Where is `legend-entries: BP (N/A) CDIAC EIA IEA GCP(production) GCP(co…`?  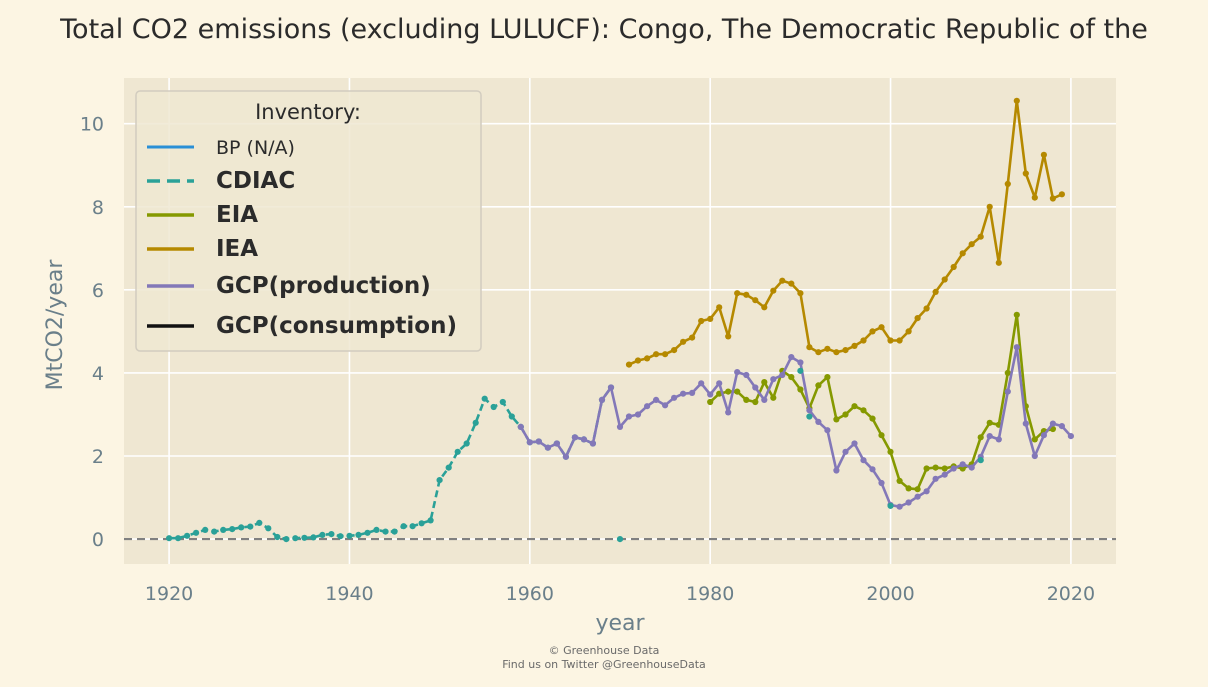 legend-entries: BP (N/A) CDIAC EIA IEA GCP(production) GCP(co… is located at coordinates (302, 238).